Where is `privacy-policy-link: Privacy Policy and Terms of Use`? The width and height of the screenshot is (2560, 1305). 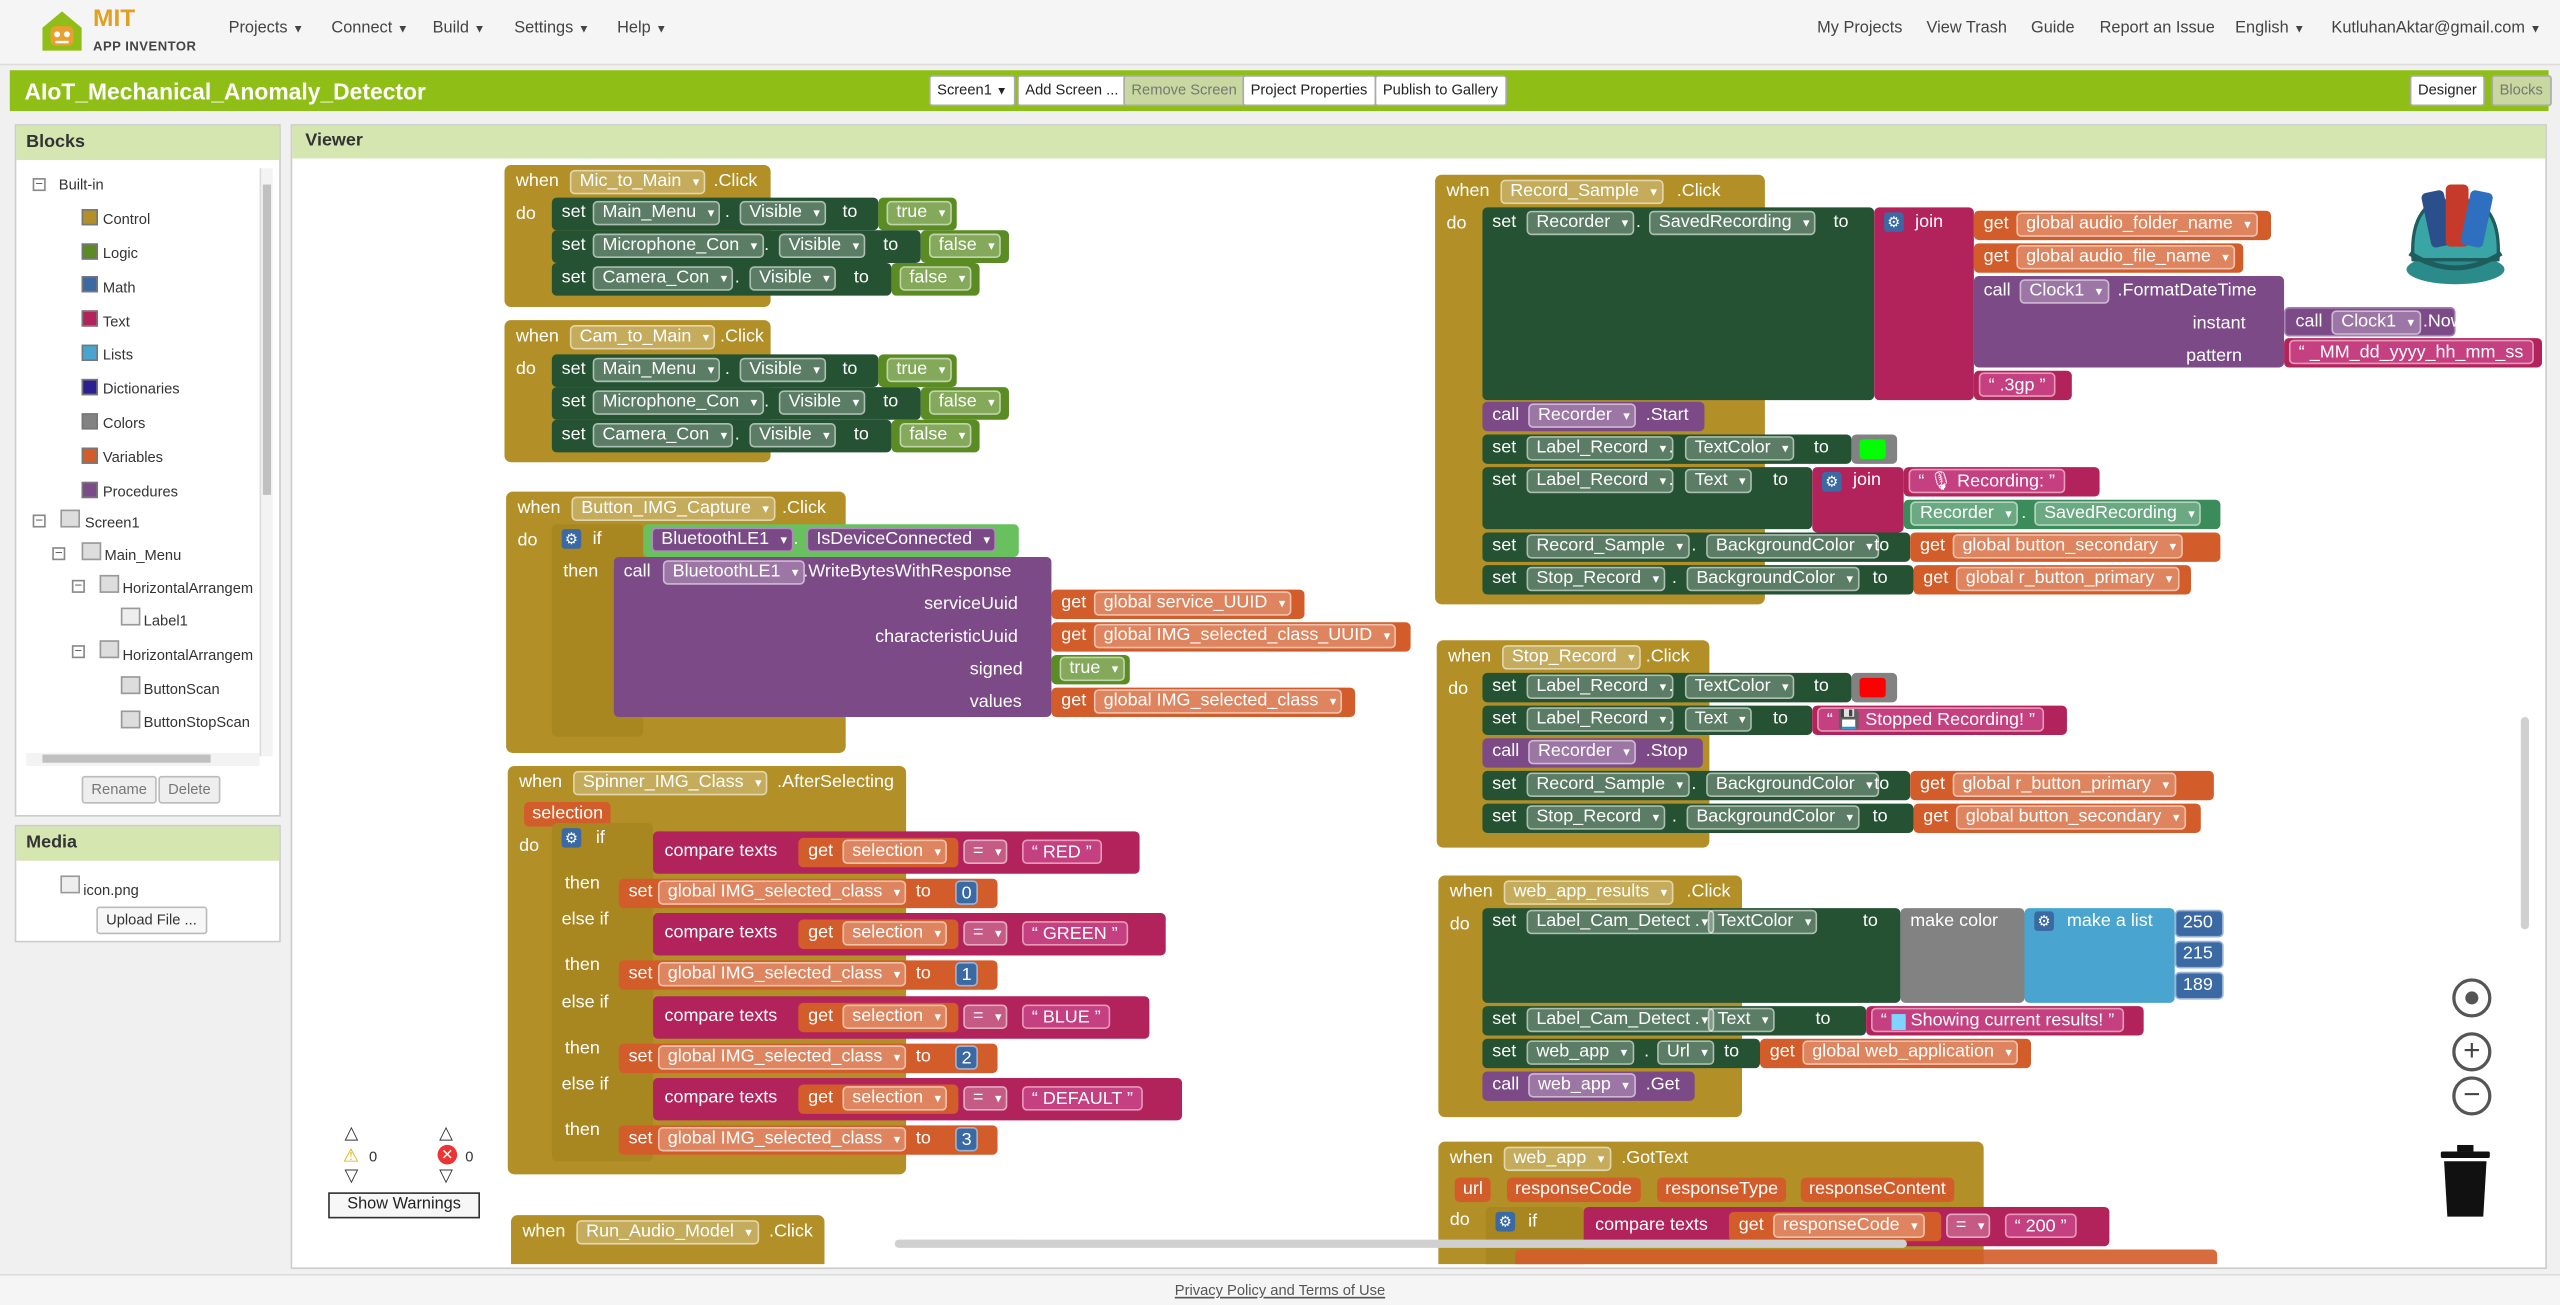 privacy-policy-link: Privacy Policy and Terms of Use is located at coordinates (1280, 1290).